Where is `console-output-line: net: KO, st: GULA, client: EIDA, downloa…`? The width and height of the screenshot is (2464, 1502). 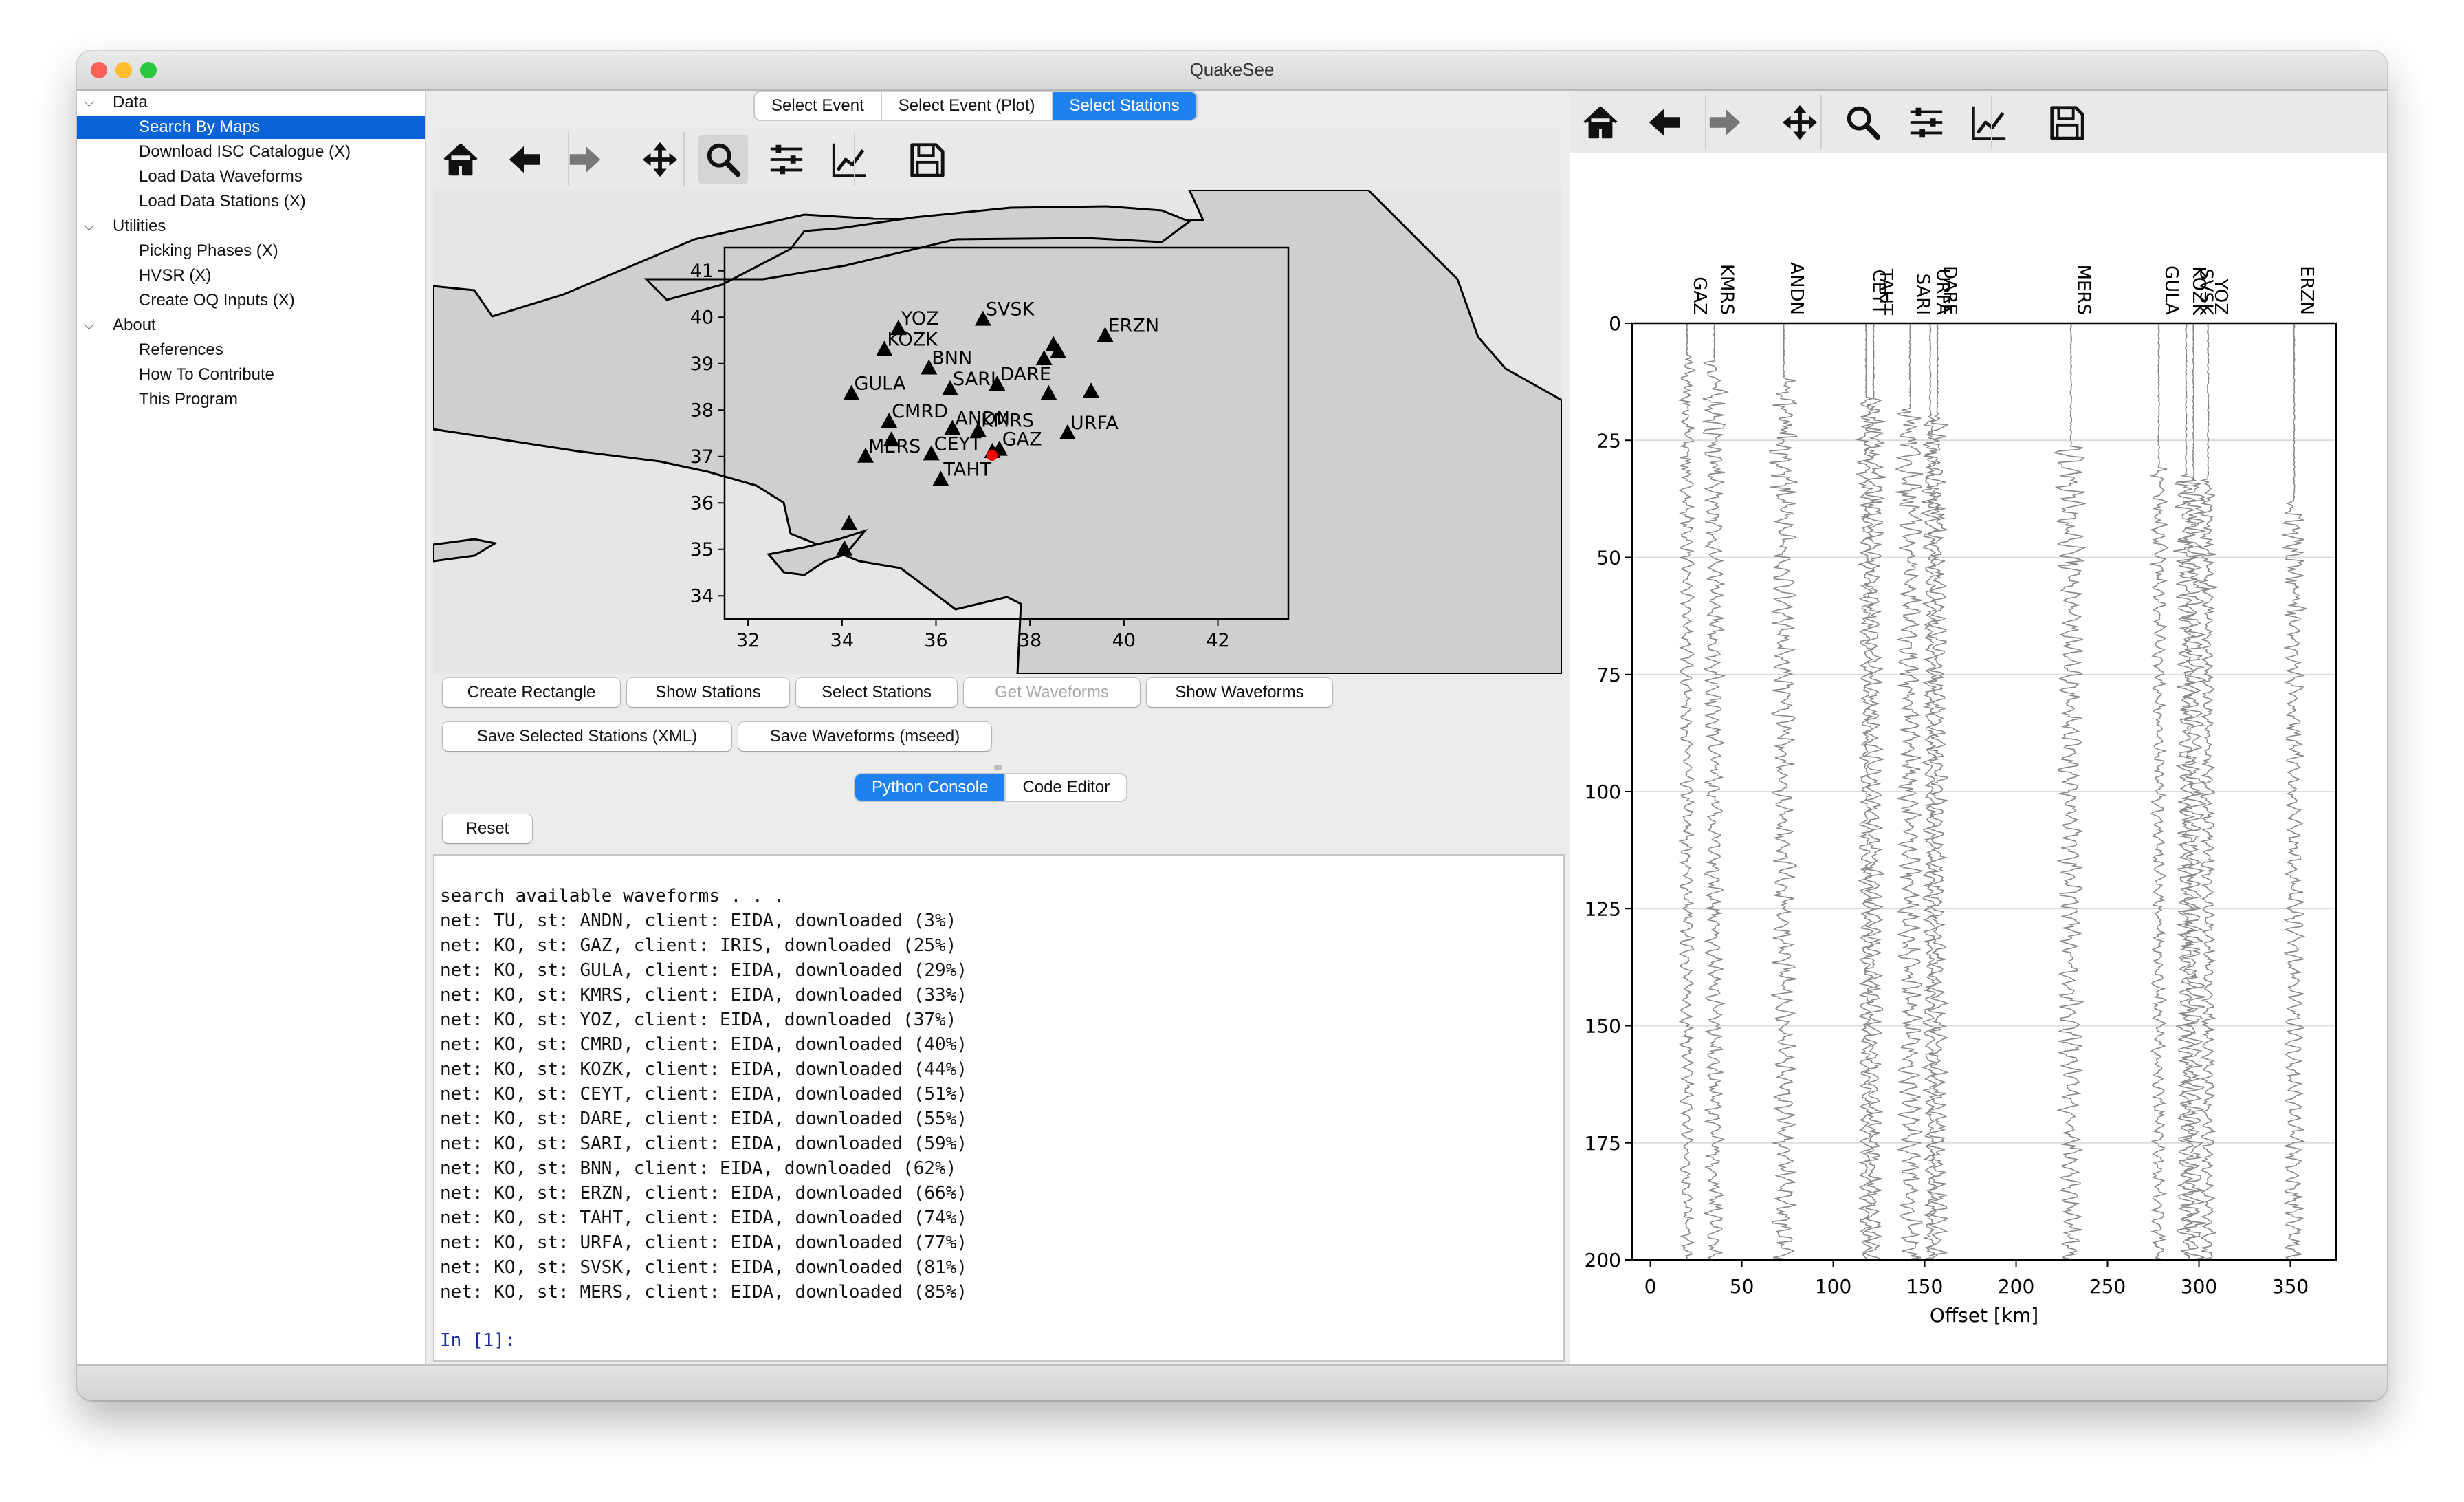
console-output-line: net: KO, st: GULA, client: EIDA, downloa… is located at coordinates (704, 970).